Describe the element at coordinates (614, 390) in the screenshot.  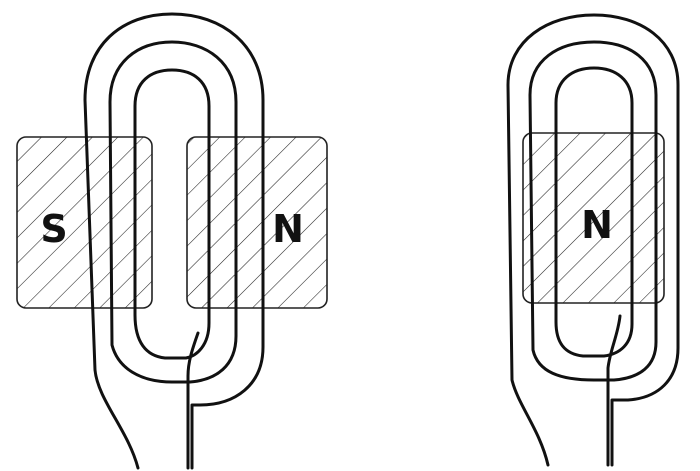
I see `coil-lead-right` at that location.